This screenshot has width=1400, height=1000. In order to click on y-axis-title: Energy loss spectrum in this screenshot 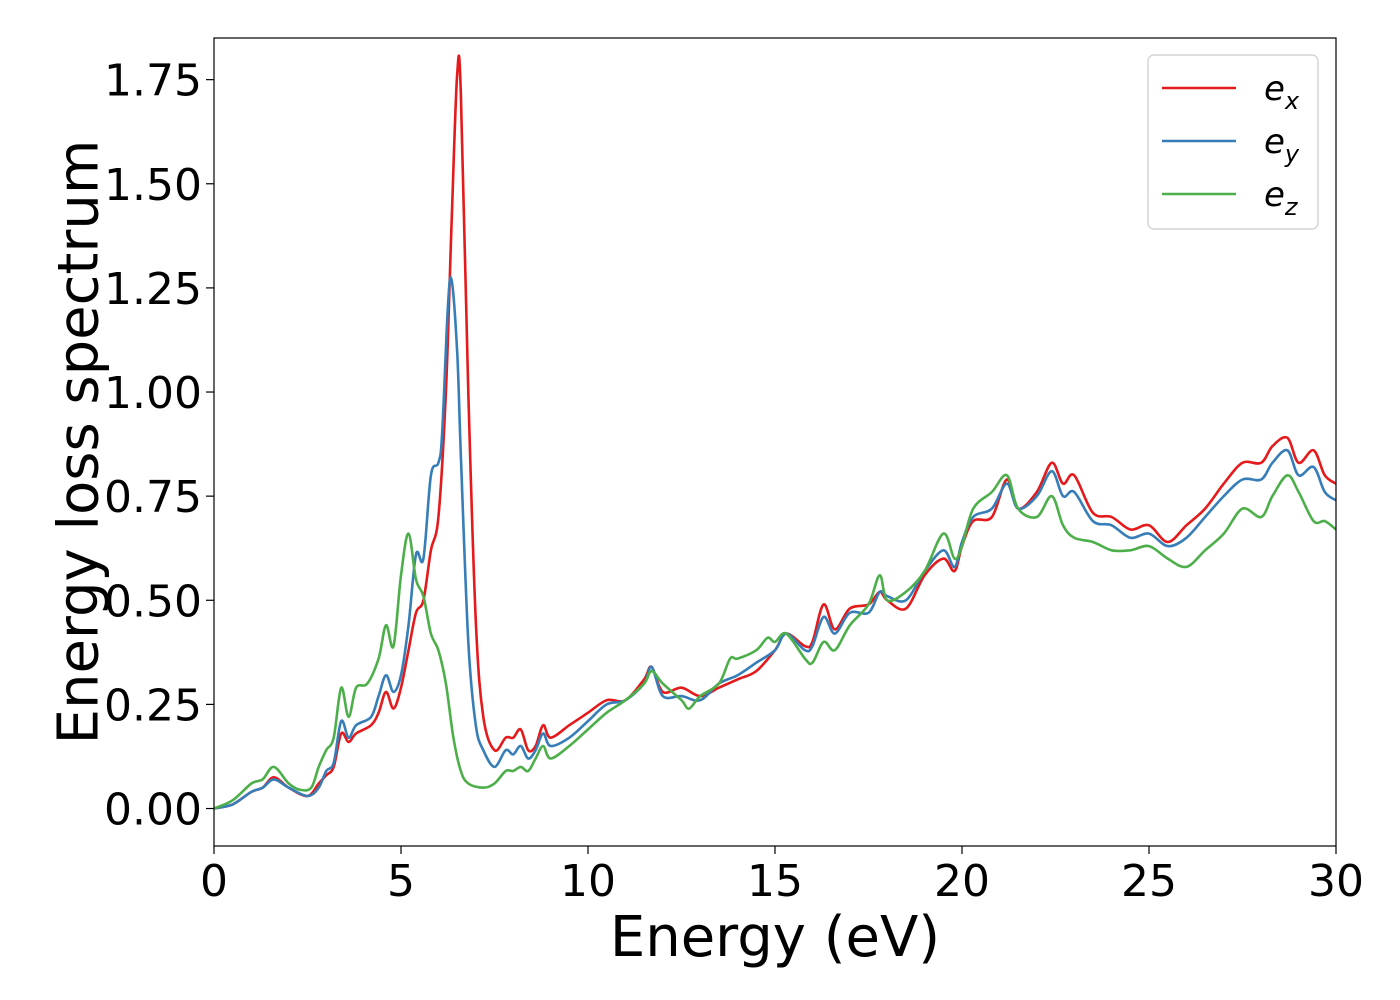, I will do `click(79, 442)`.